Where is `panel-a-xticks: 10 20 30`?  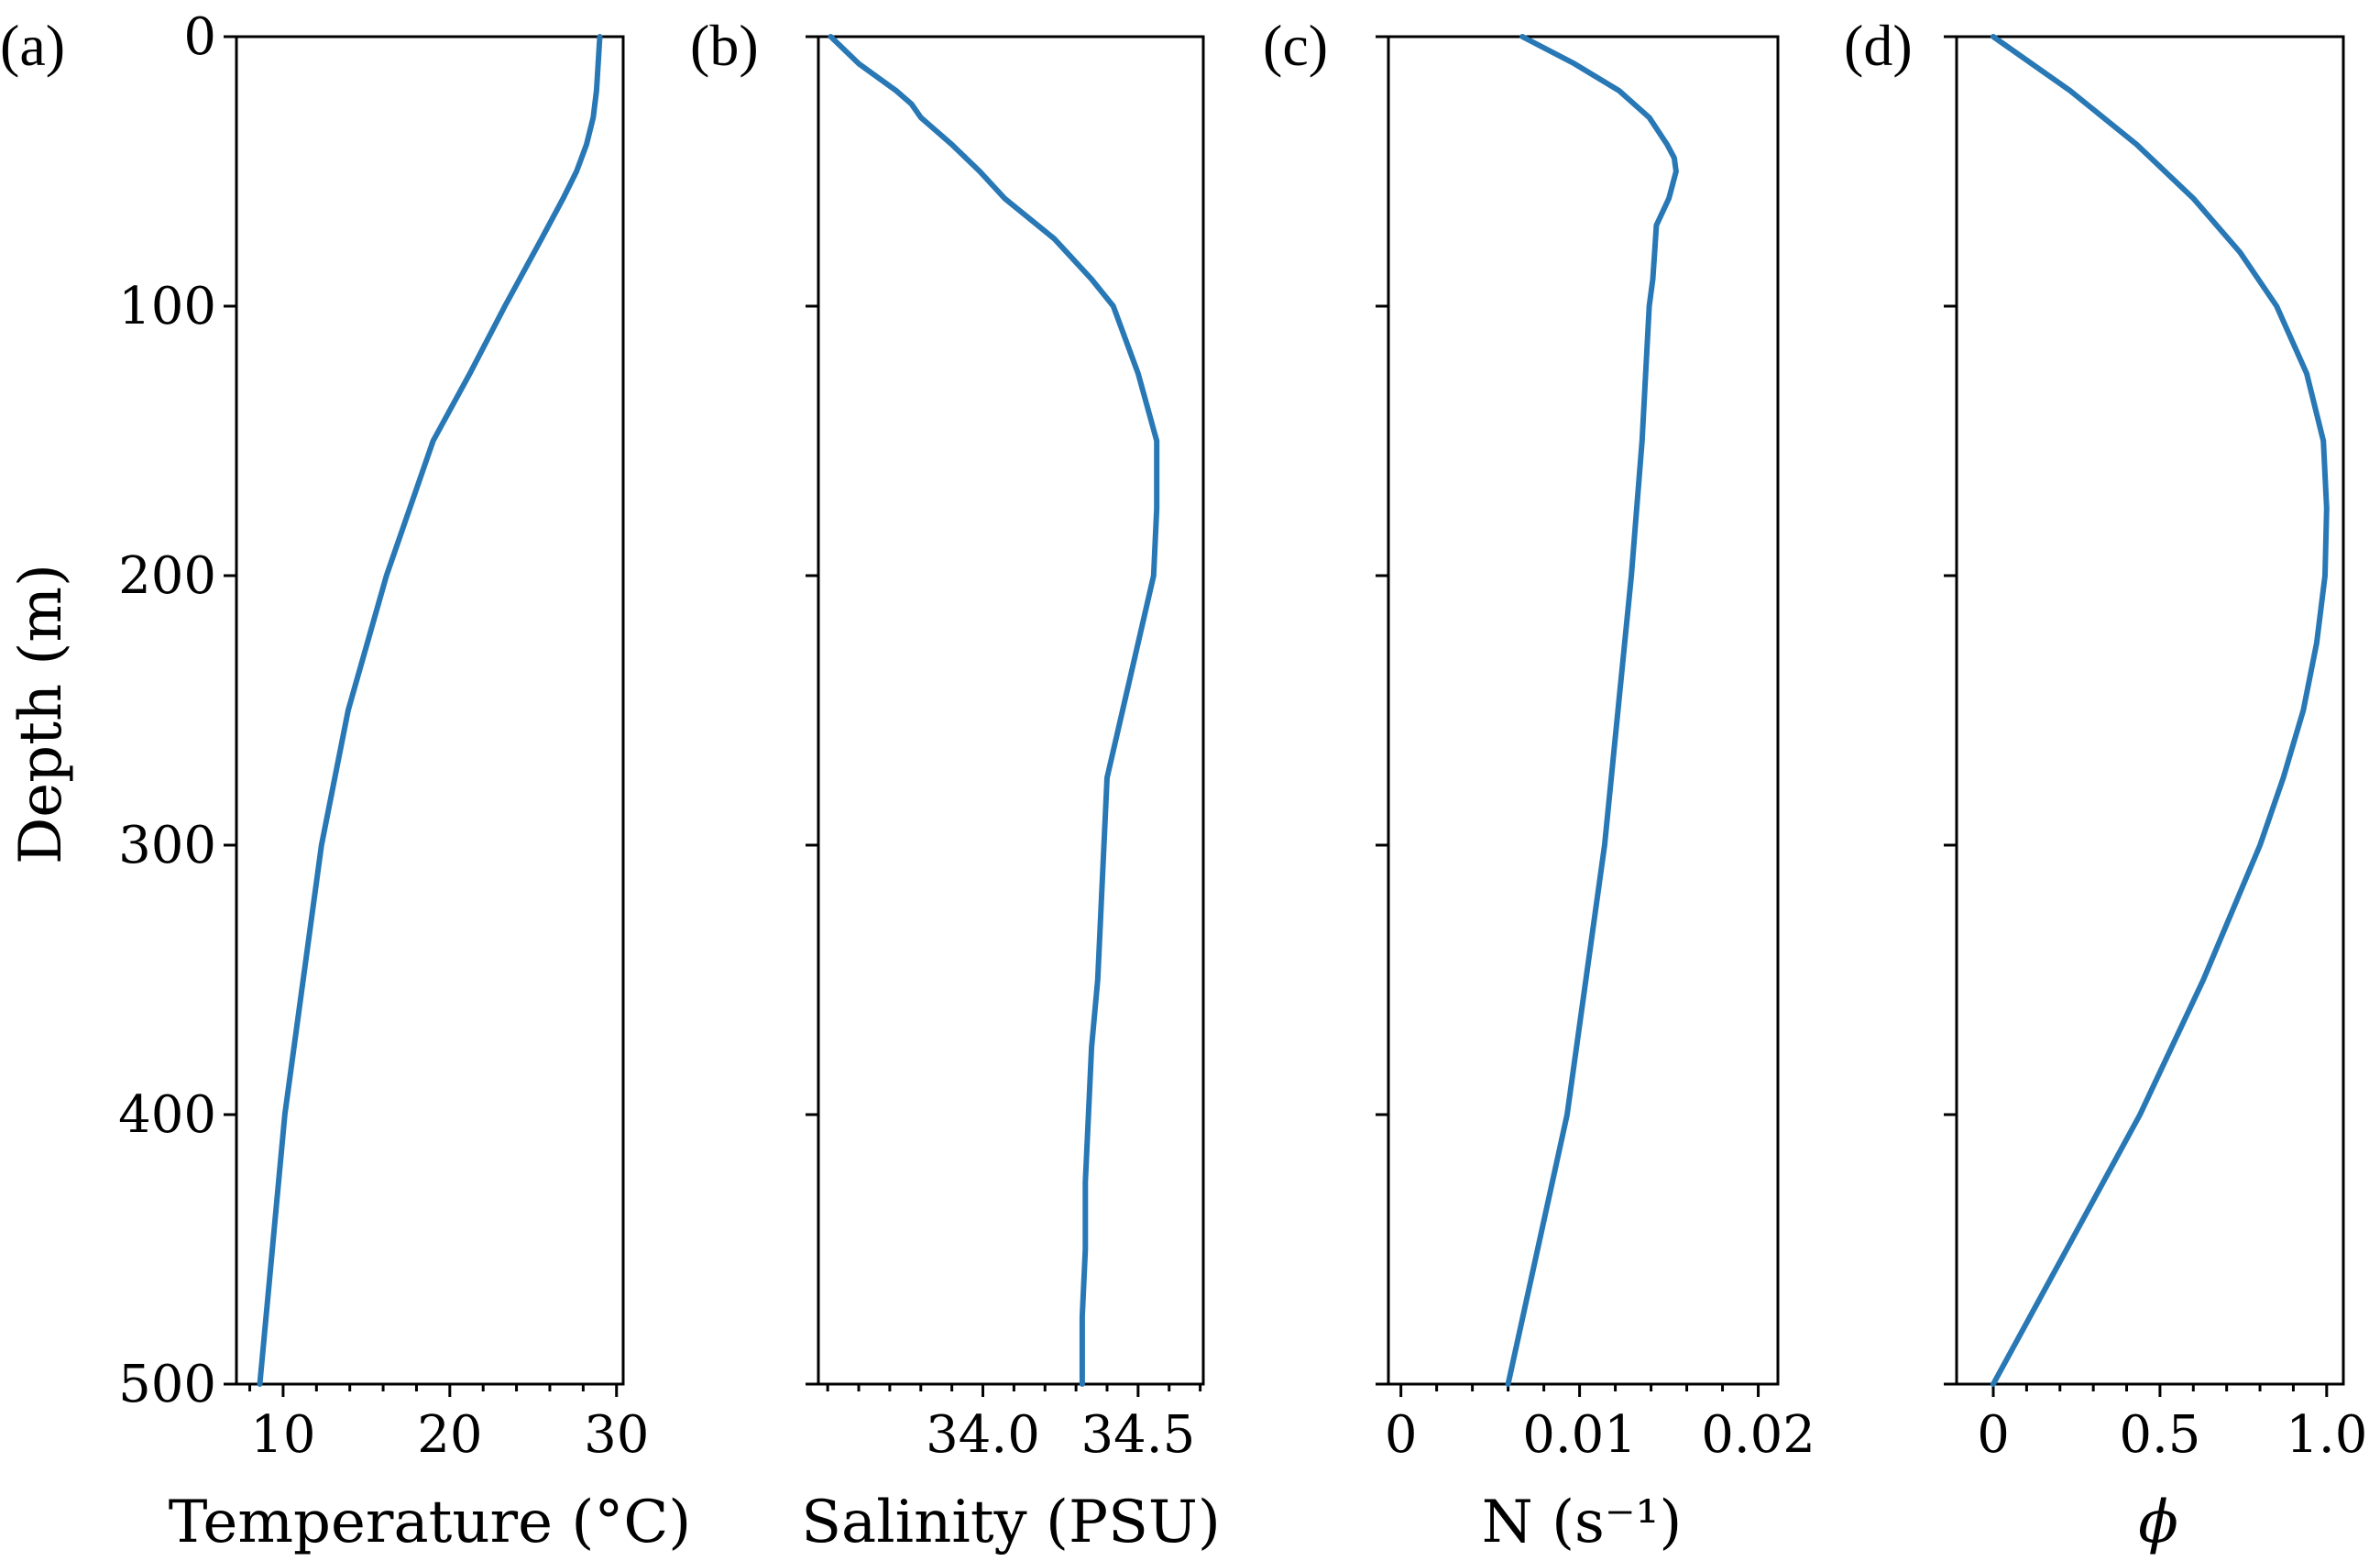
panel-a-xticks: 10 20 30 is located at coordinates (448, 1424).